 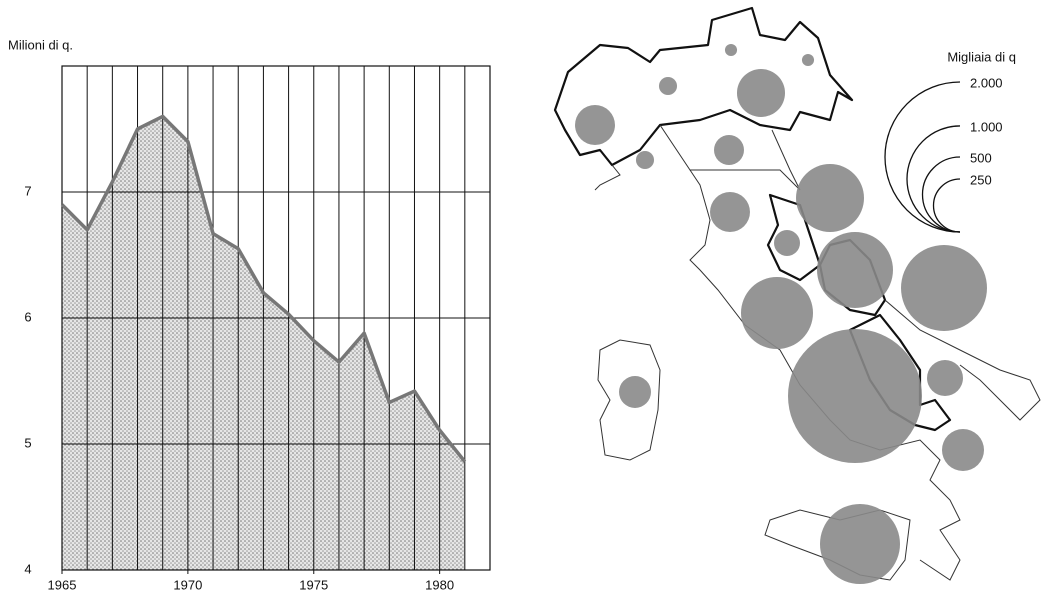 I want to click on y-axis-label: Milioni di q., so click(x=40, y=44).